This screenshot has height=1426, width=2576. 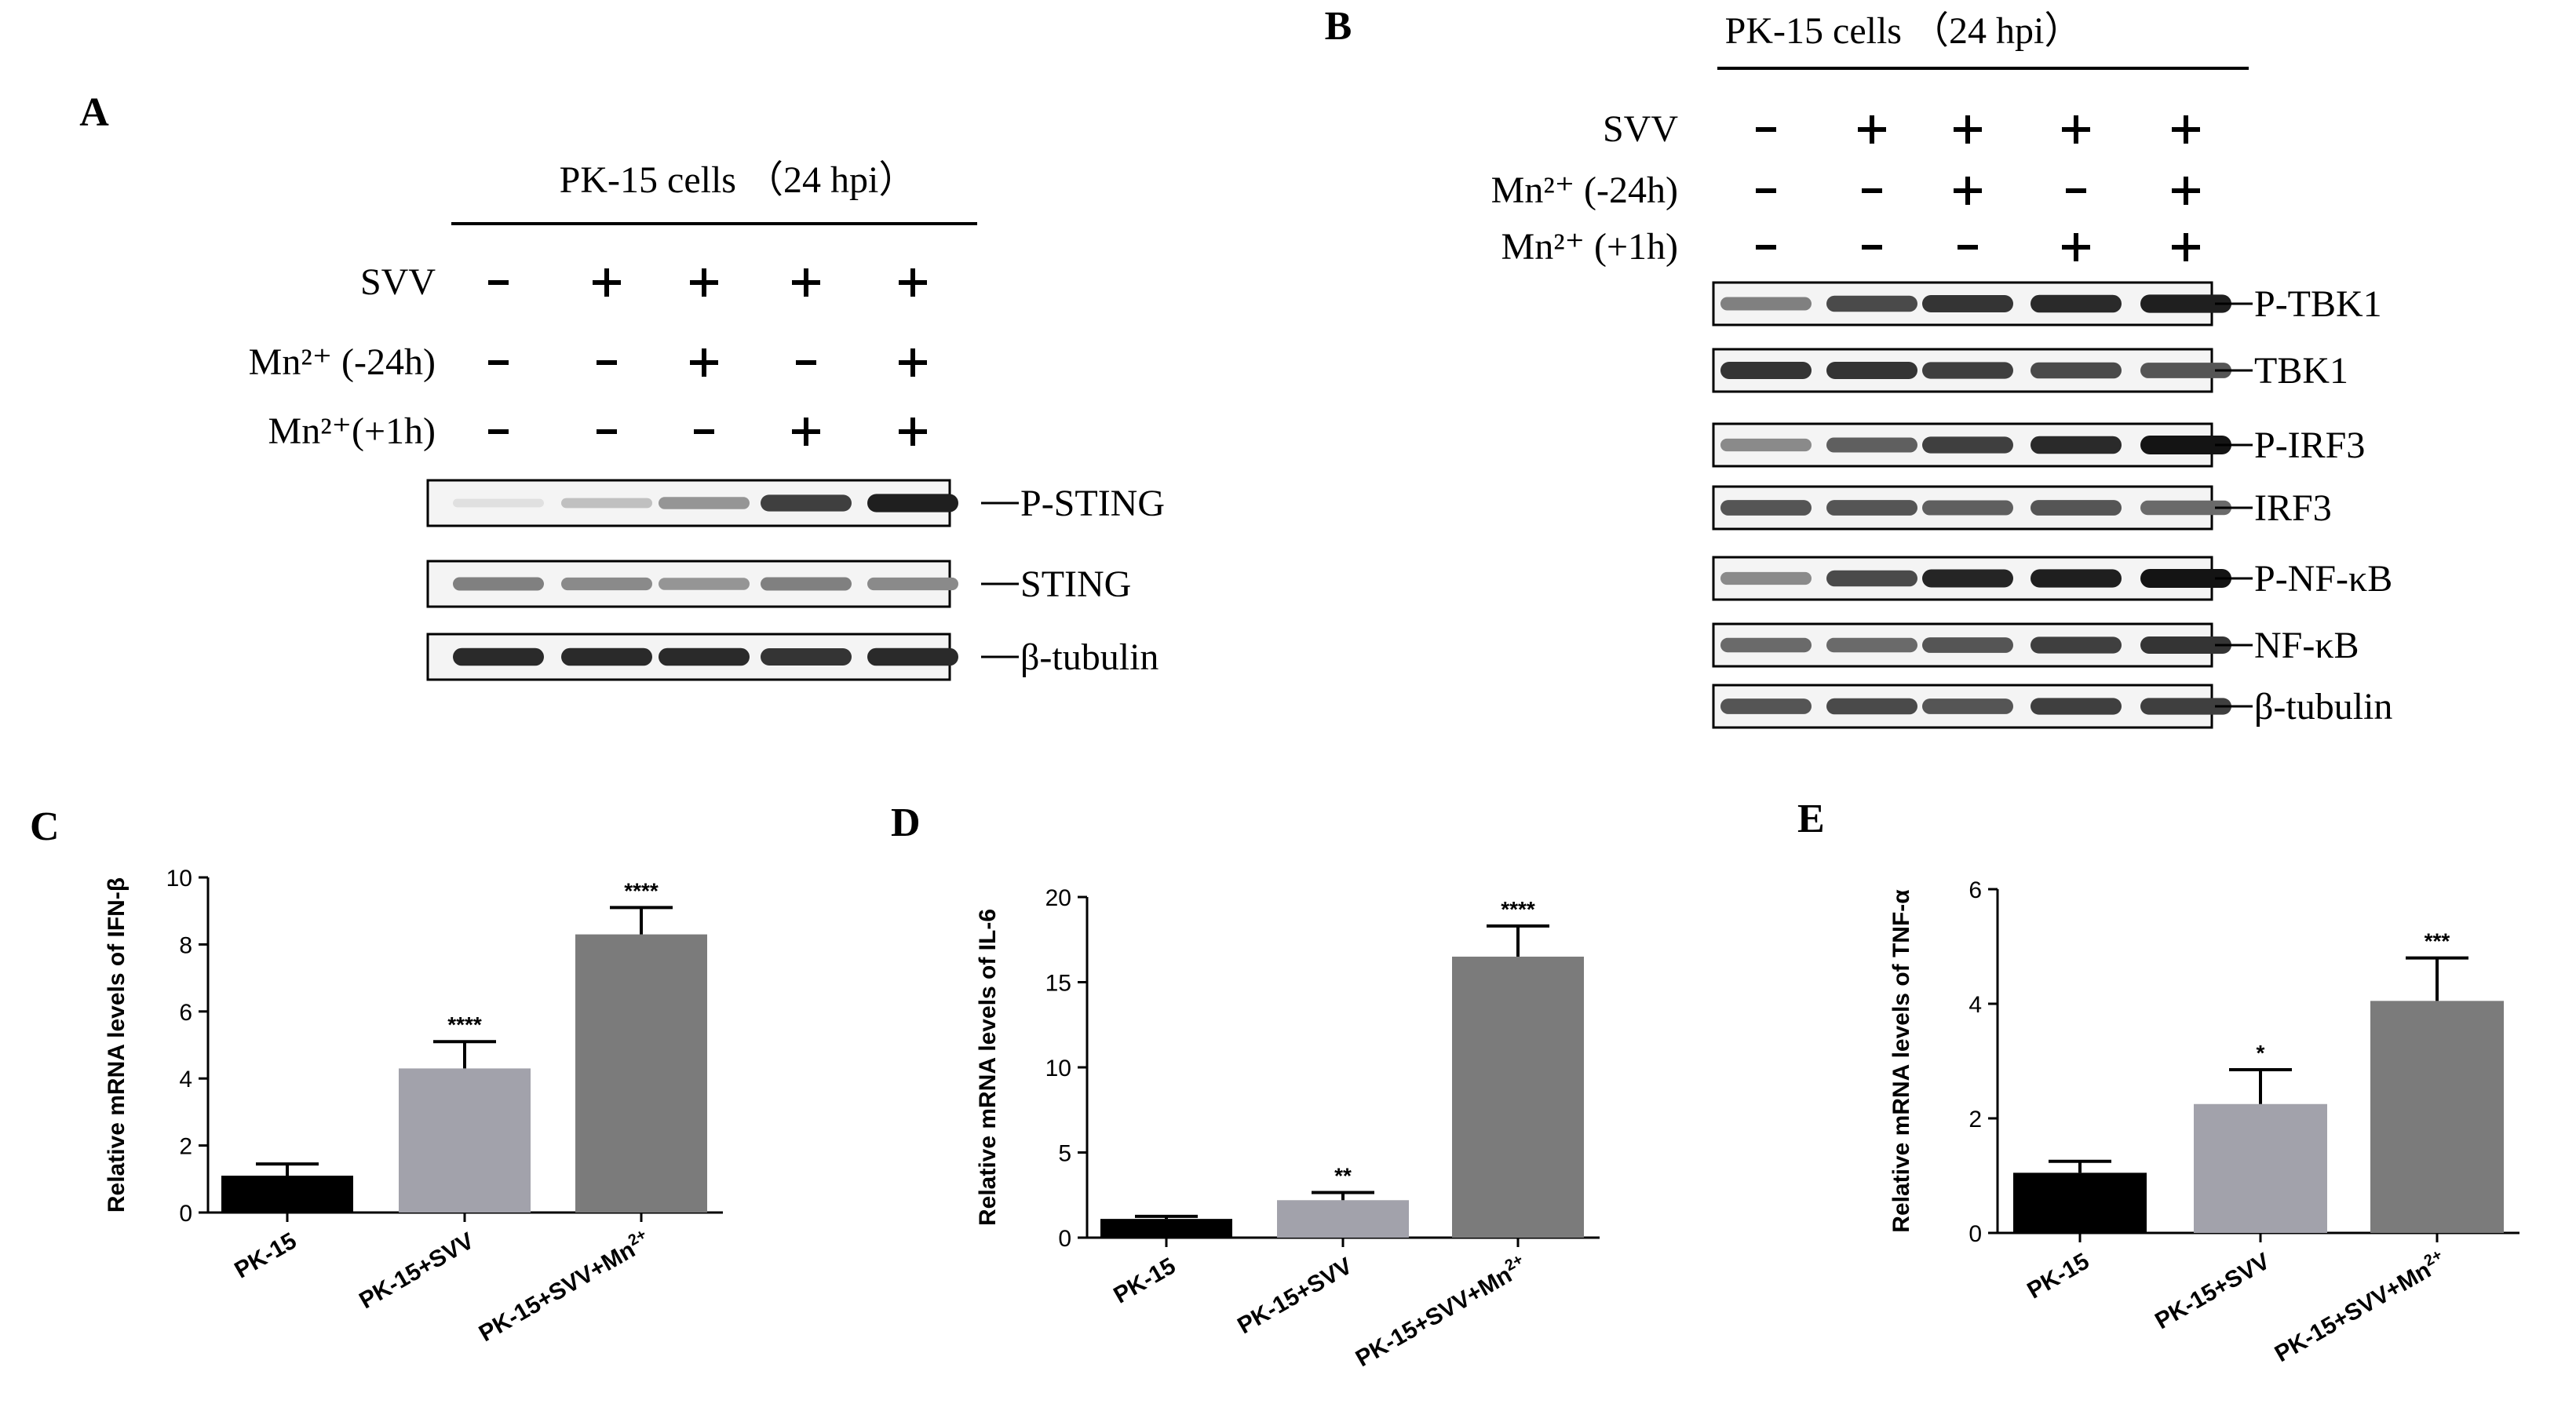 What do you see at coordinates (2301, 371) in the screenshot?
I see `band-label: TBK1` at bounding box center [2301, 371].